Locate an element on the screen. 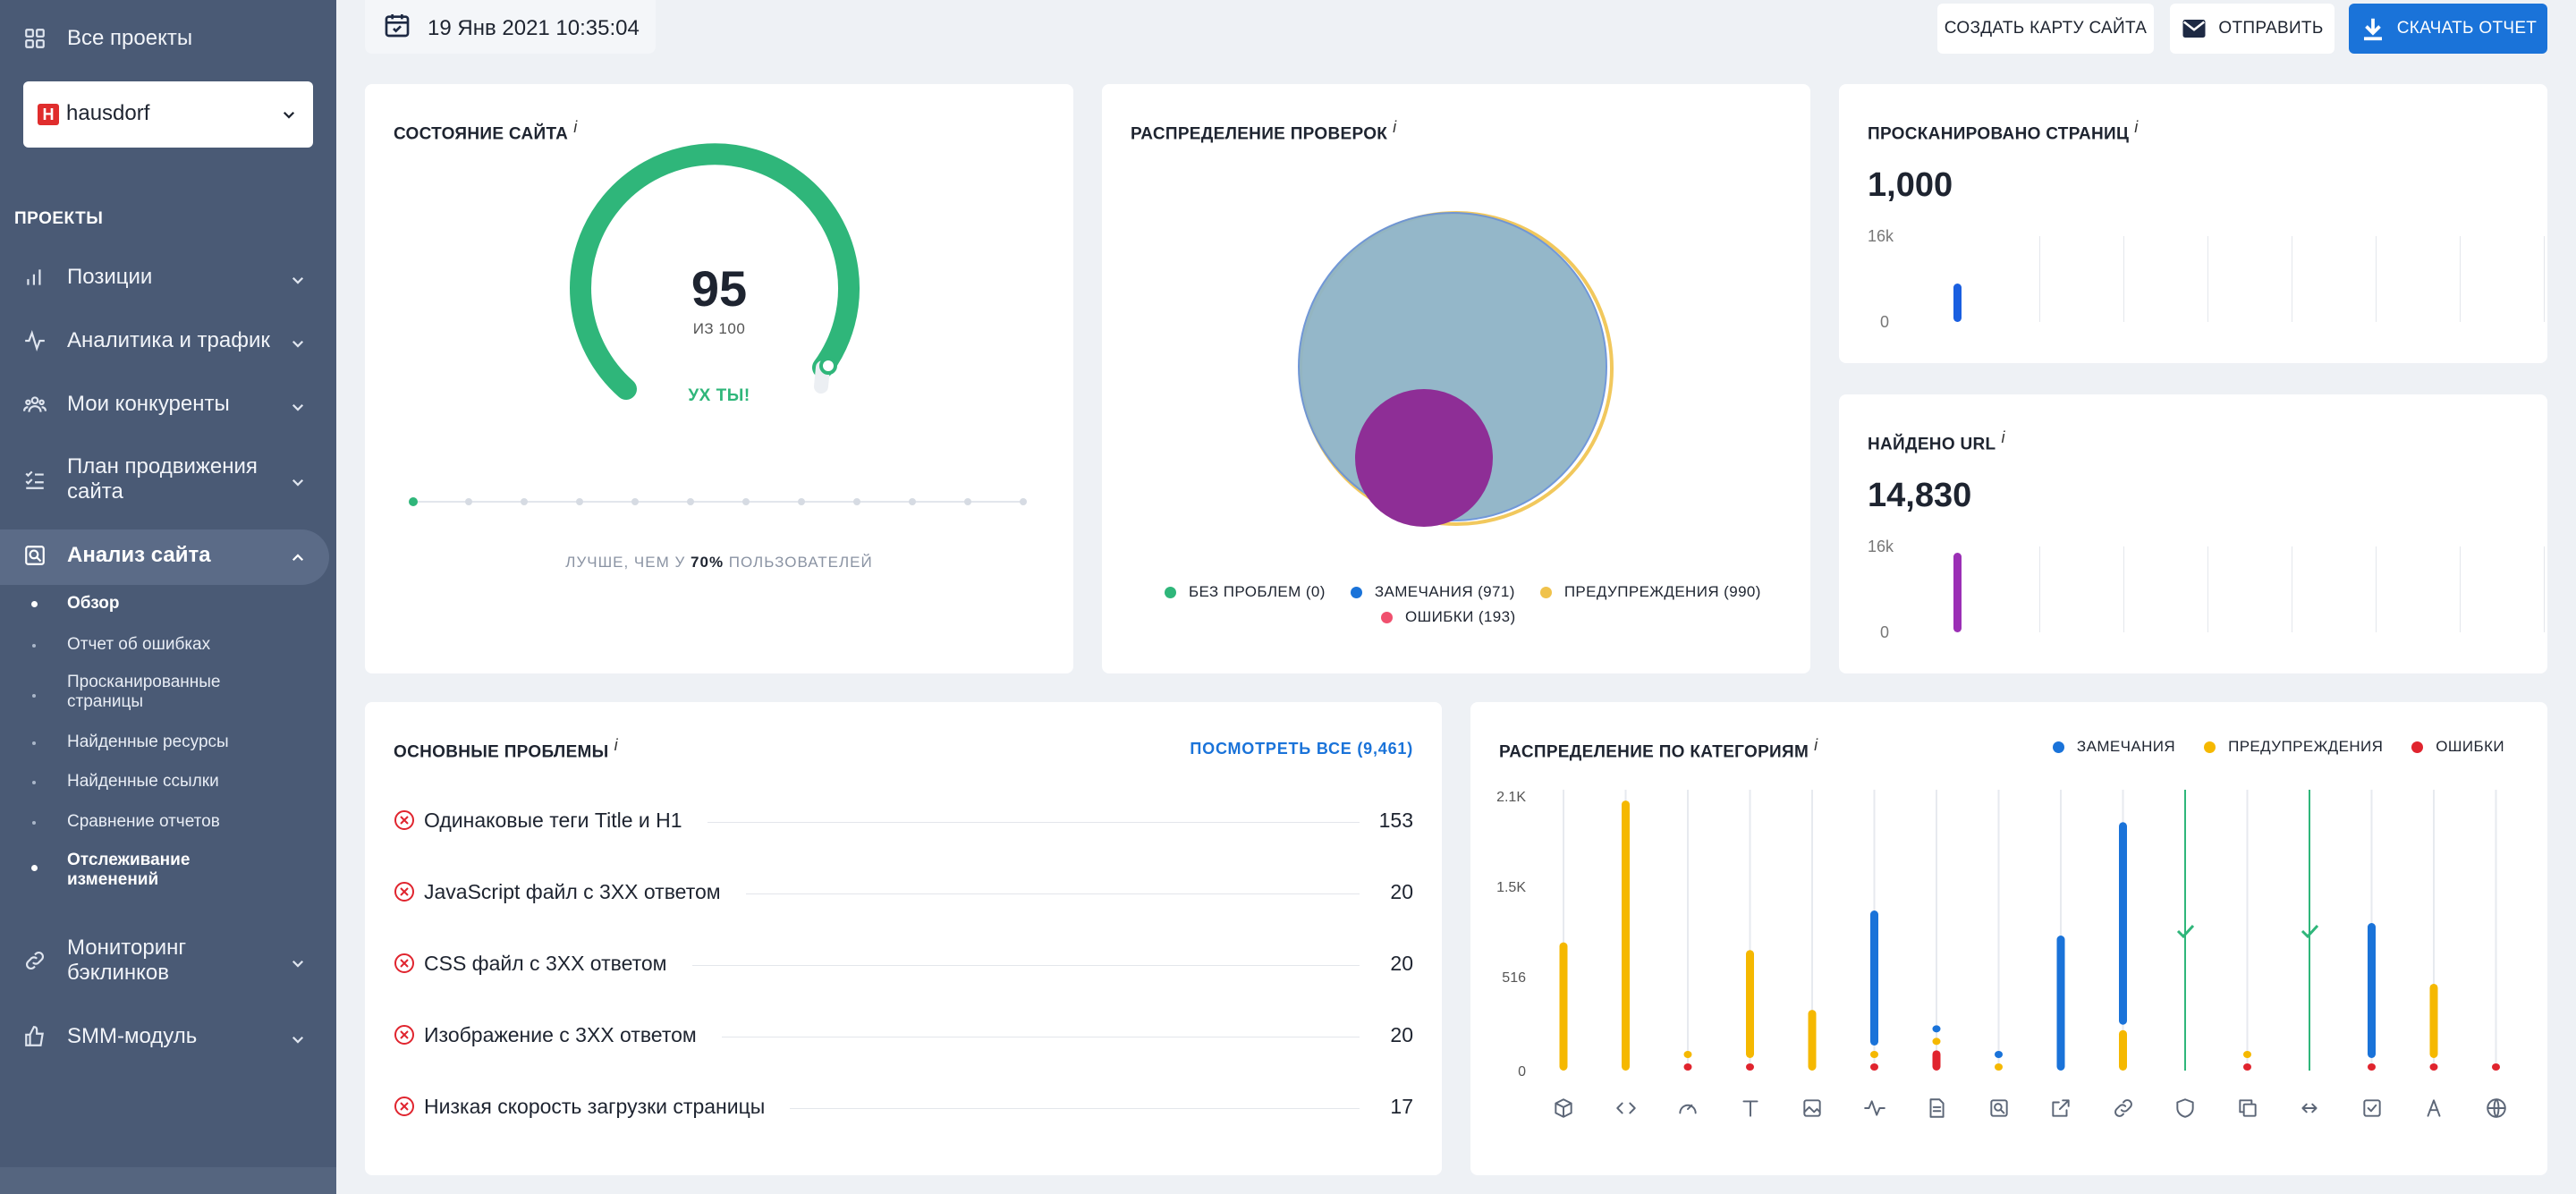 Image resolution: width=2576 pixels, height=1194 pixels. issue-text: CSS файл с 3XX ответом is located at coordinates (558, 964).